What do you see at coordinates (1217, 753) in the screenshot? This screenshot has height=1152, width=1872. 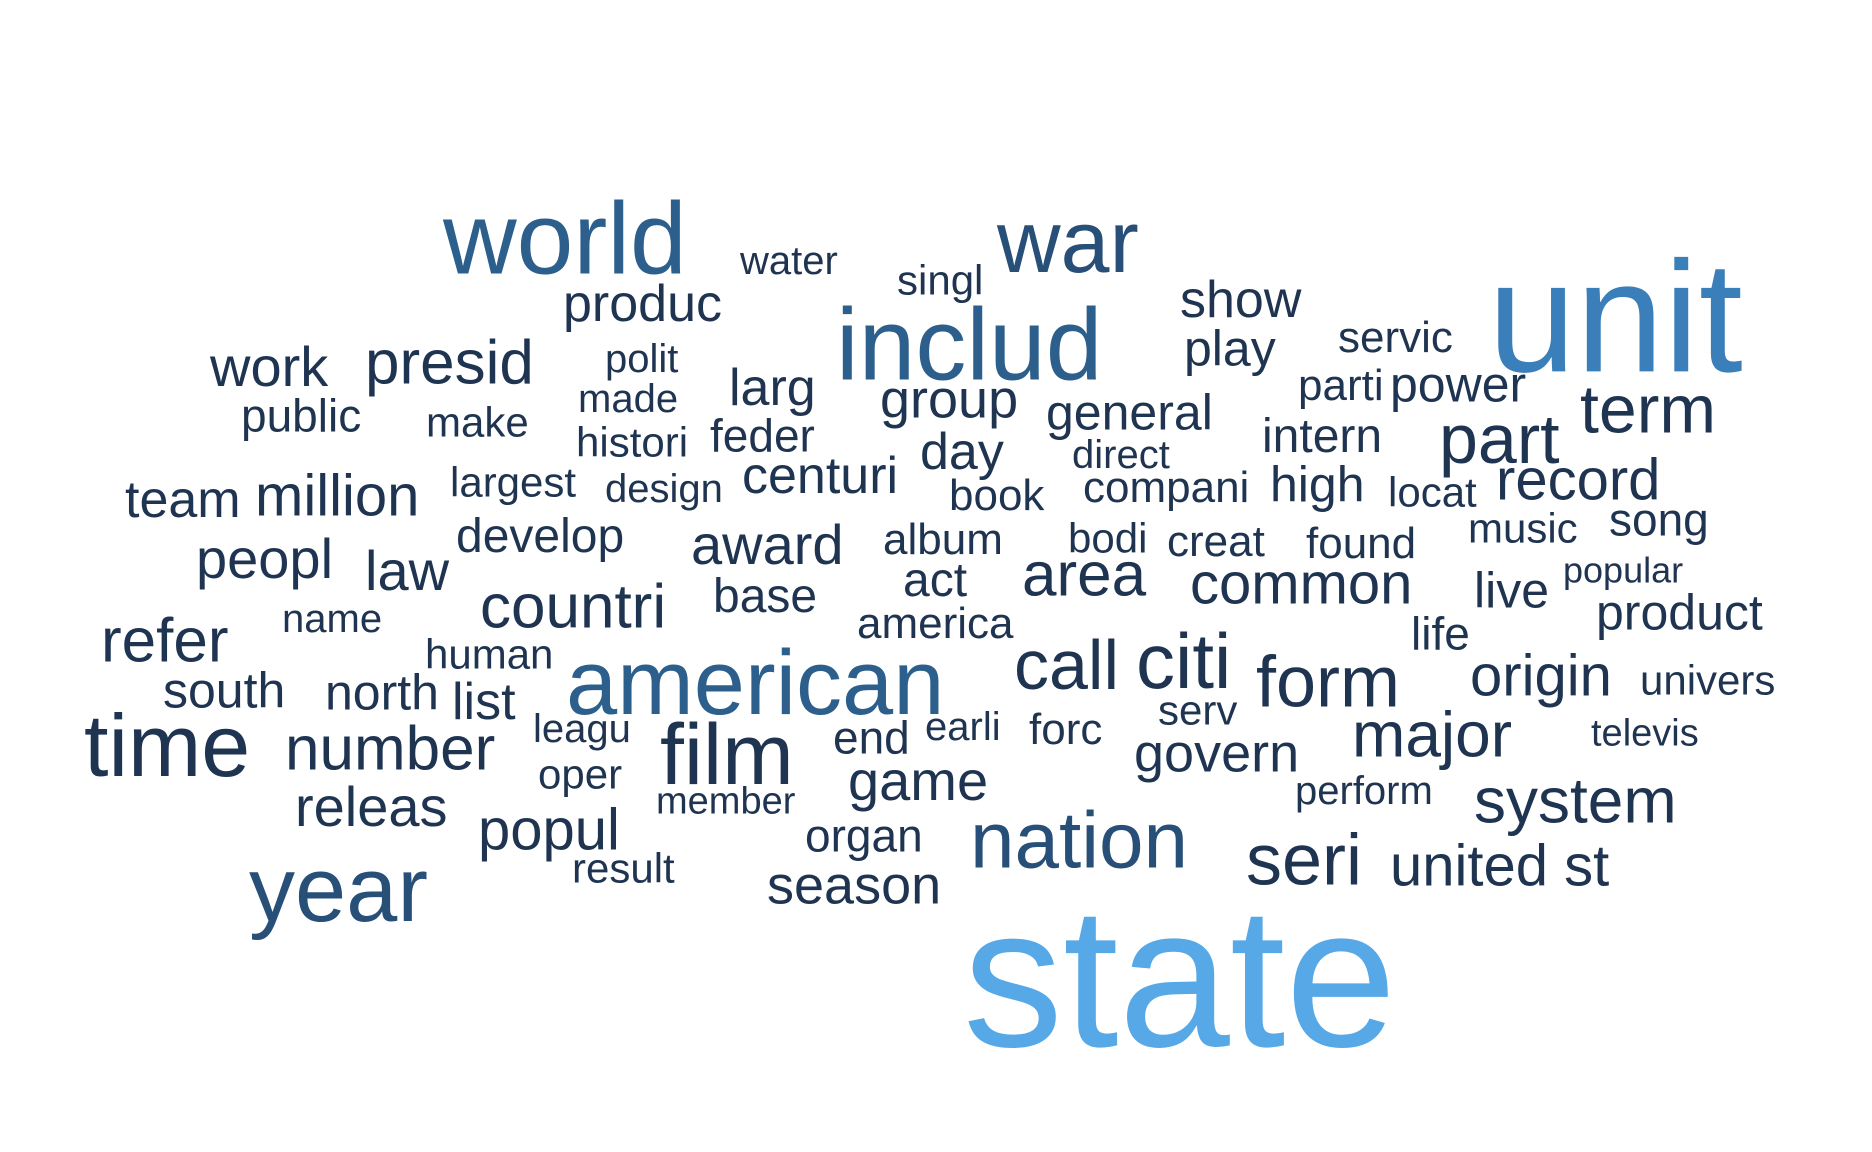 I see `word-govern: govern` at bounding box center [1217, 753].